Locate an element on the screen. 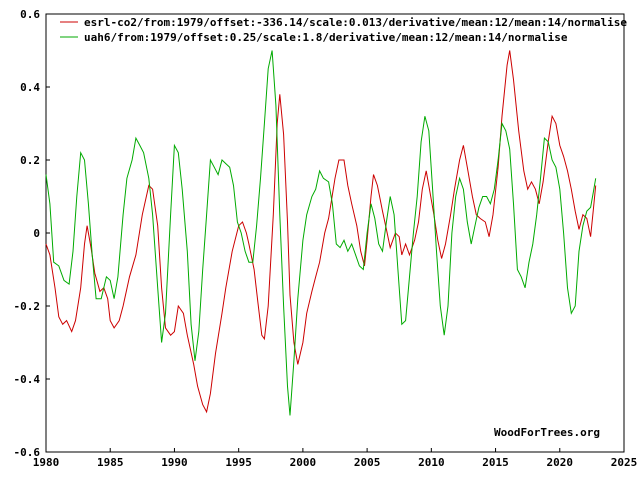  y-tick-label: 0.6 is located at coordinates (30, 14).